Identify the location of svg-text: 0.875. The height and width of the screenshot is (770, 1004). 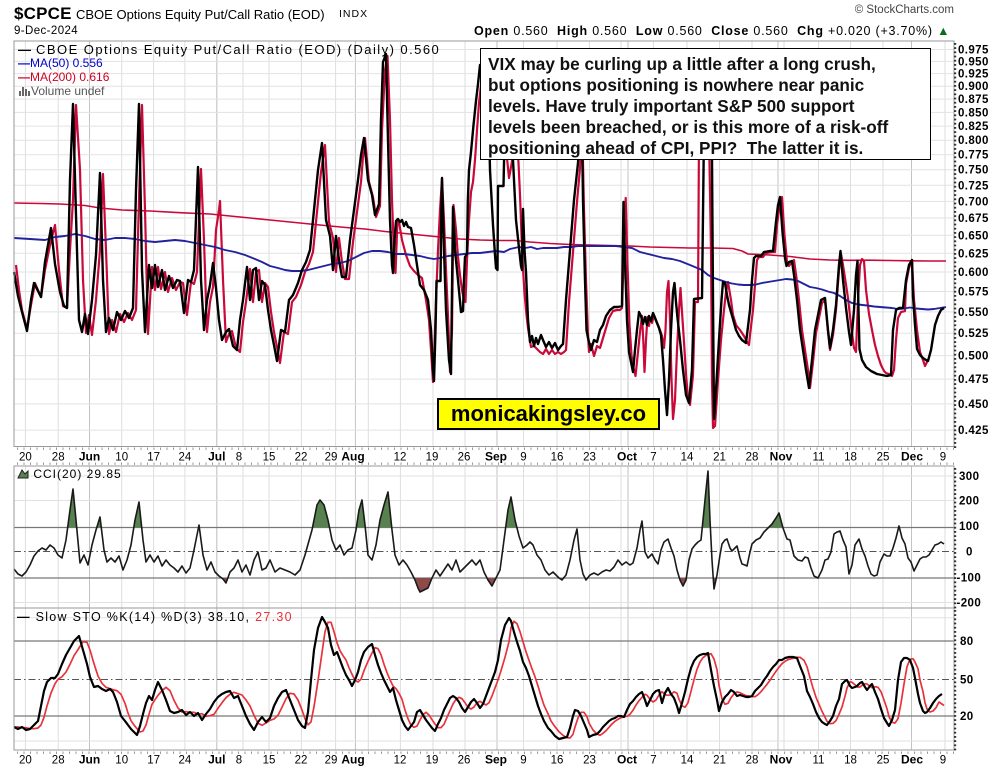
(973, 100).